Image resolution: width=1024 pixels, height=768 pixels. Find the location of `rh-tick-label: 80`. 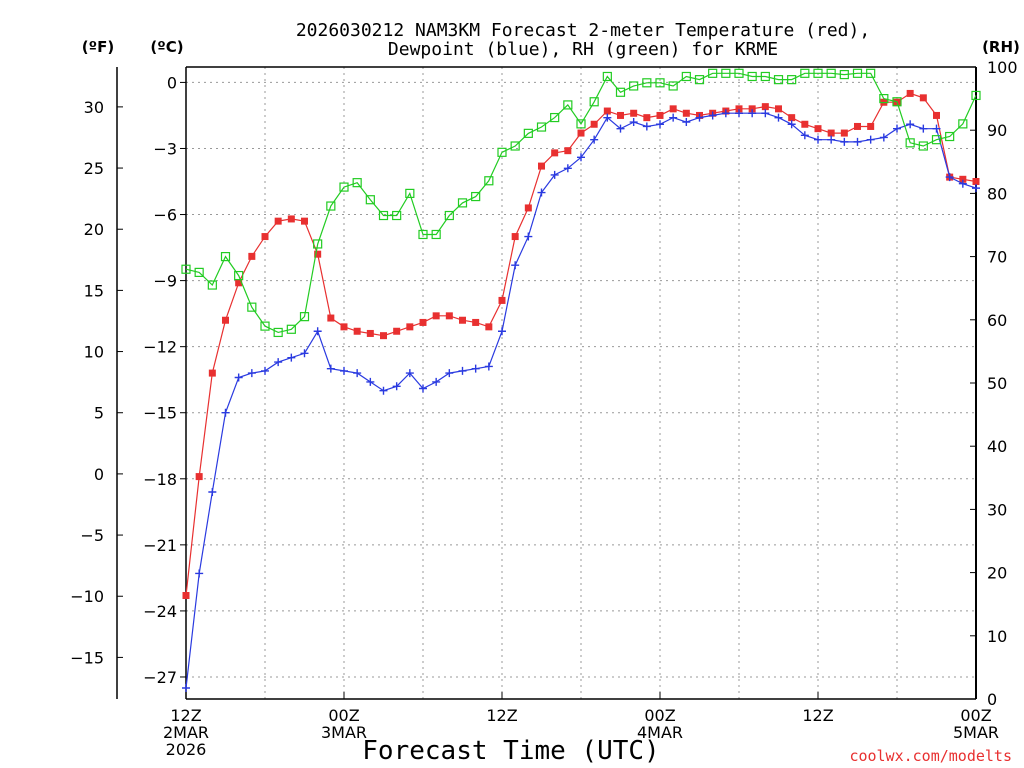

rh-tick-label: 80 is located at coordinates (997, 193).